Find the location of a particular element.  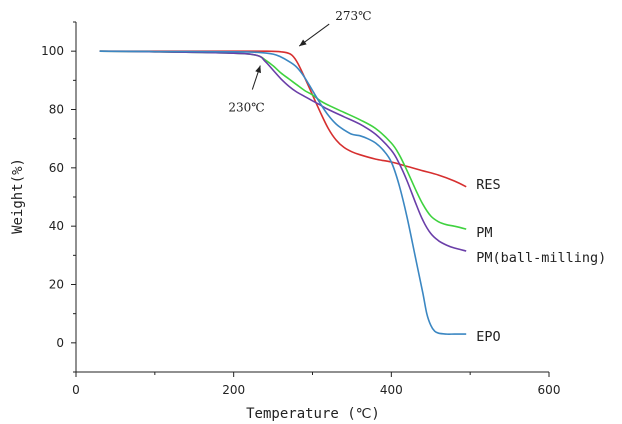

series-label-pm: PM is located at coordinates (484, 233).